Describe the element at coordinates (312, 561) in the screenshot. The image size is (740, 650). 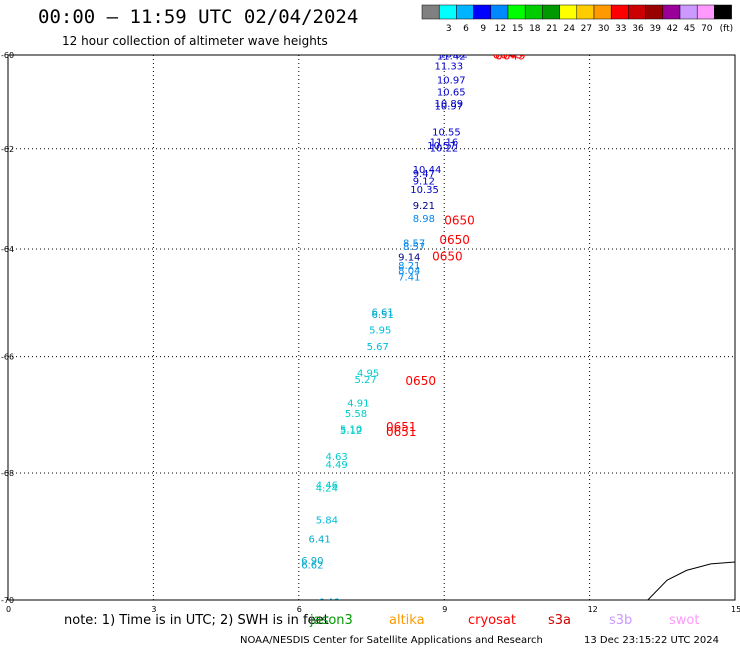
I see `wave-height-label: 6.90` at that location.